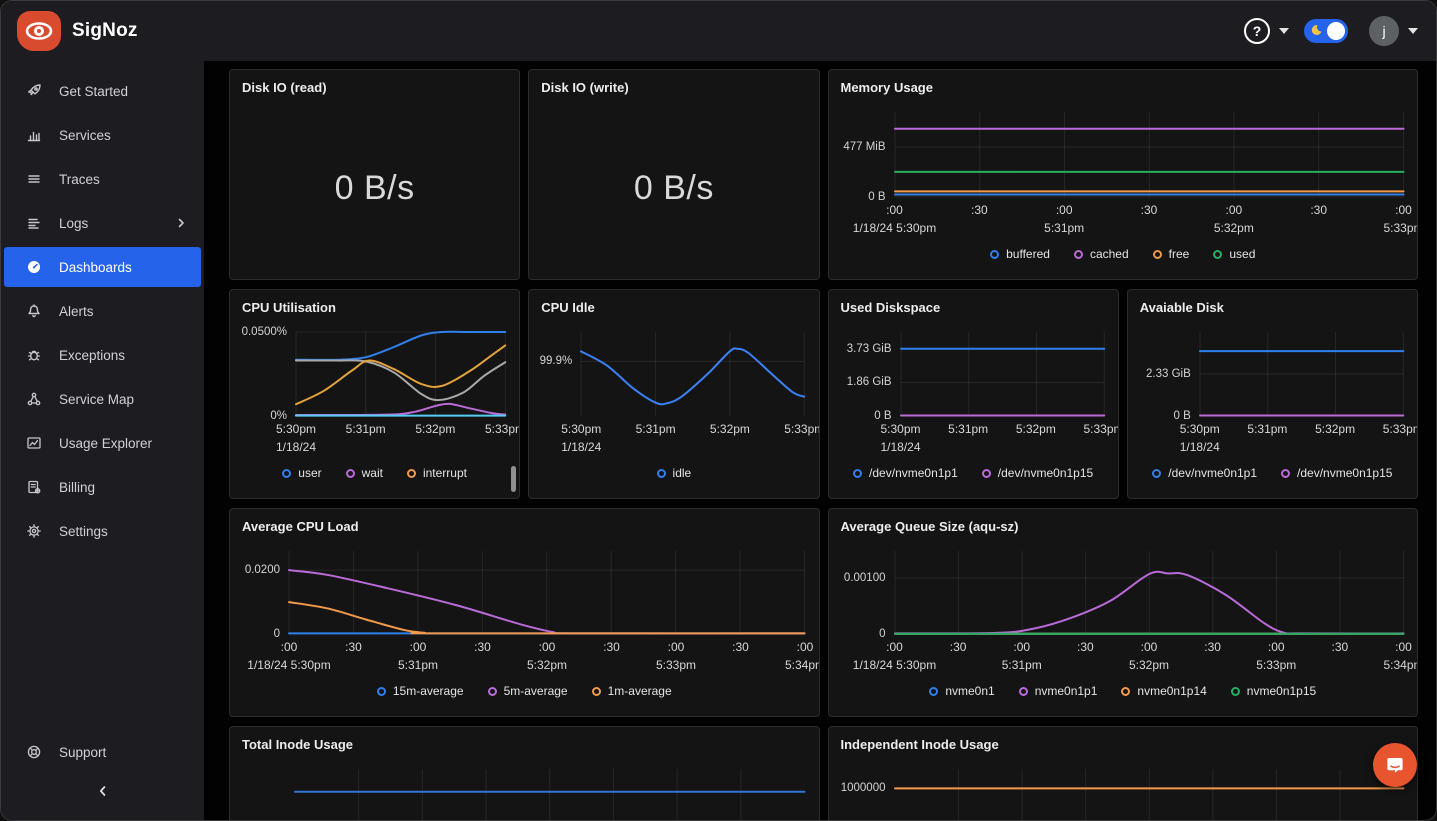 The width and height of the screenshot is (1437, 821). Describe the element at coordinates (585, 87) in the screenshot. I see `panel-title: Disk IO (write)` at that location.